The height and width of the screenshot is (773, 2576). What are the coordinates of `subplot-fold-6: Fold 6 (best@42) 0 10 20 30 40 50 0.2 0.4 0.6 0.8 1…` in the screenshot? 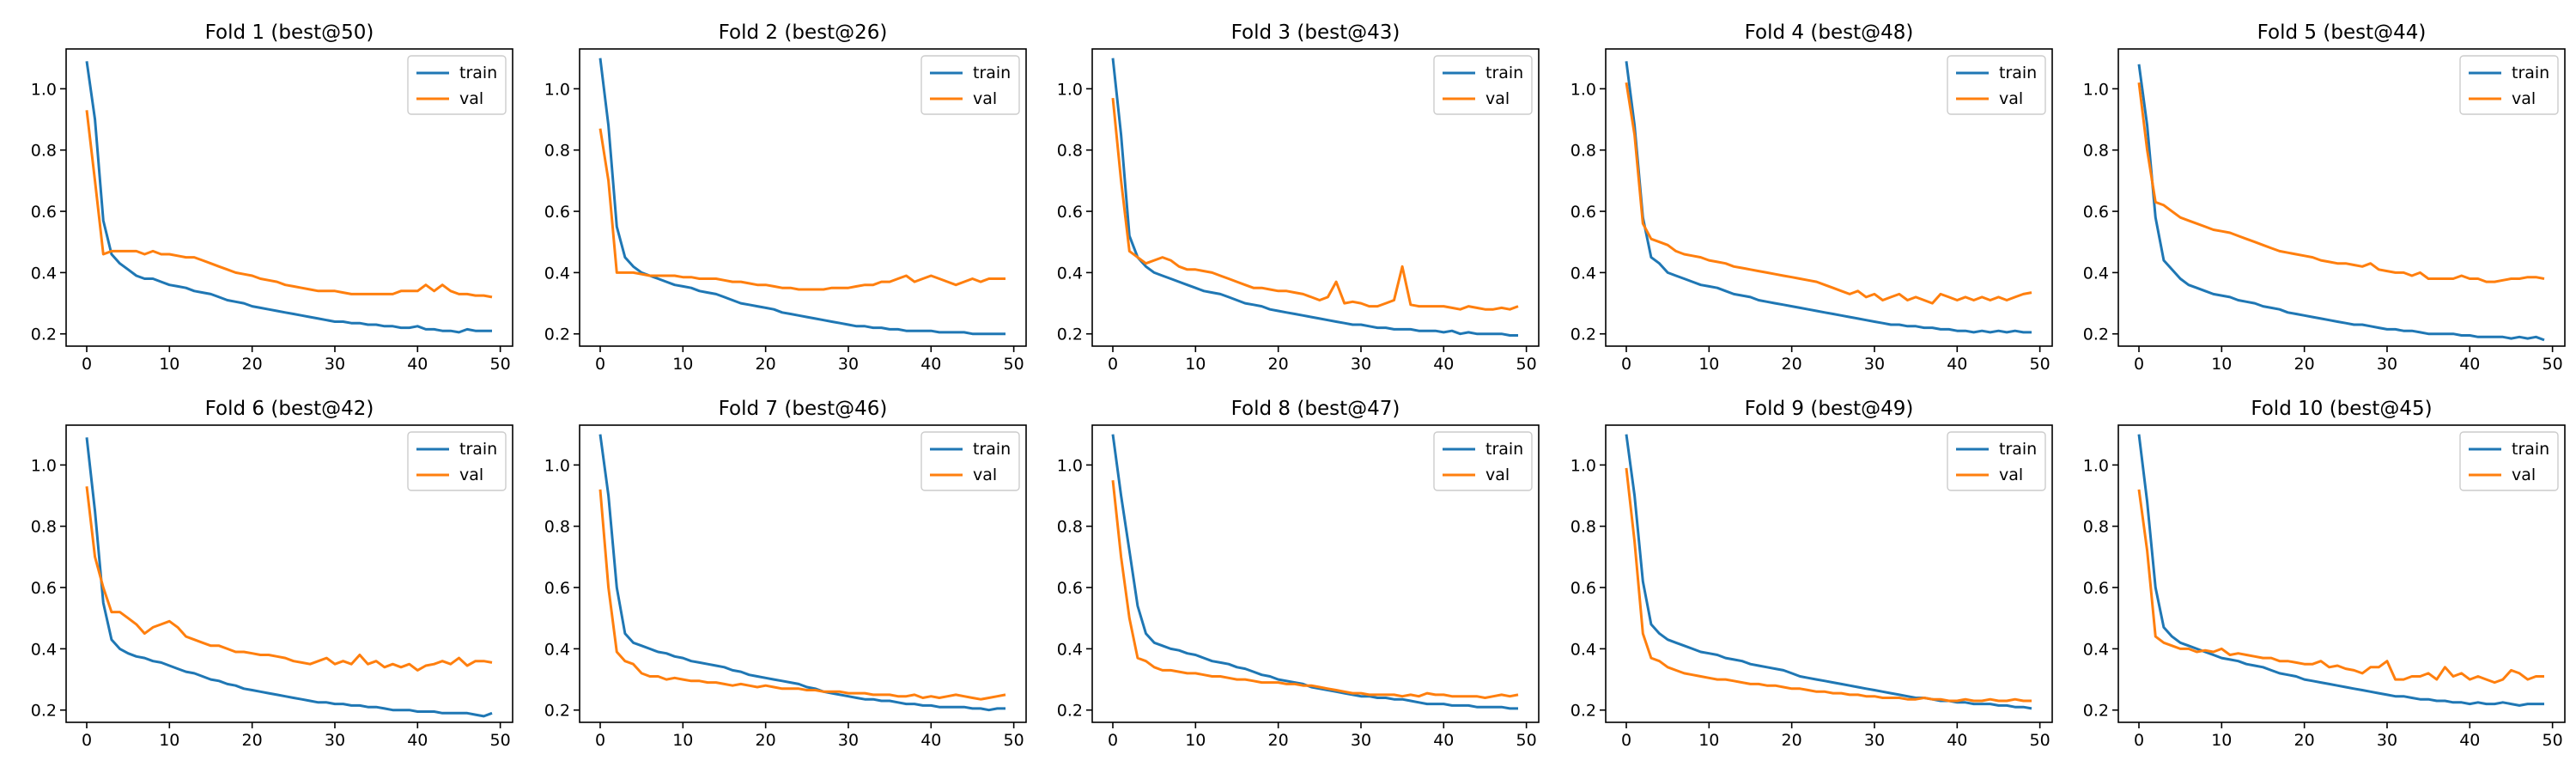 It's located at (272, 574).